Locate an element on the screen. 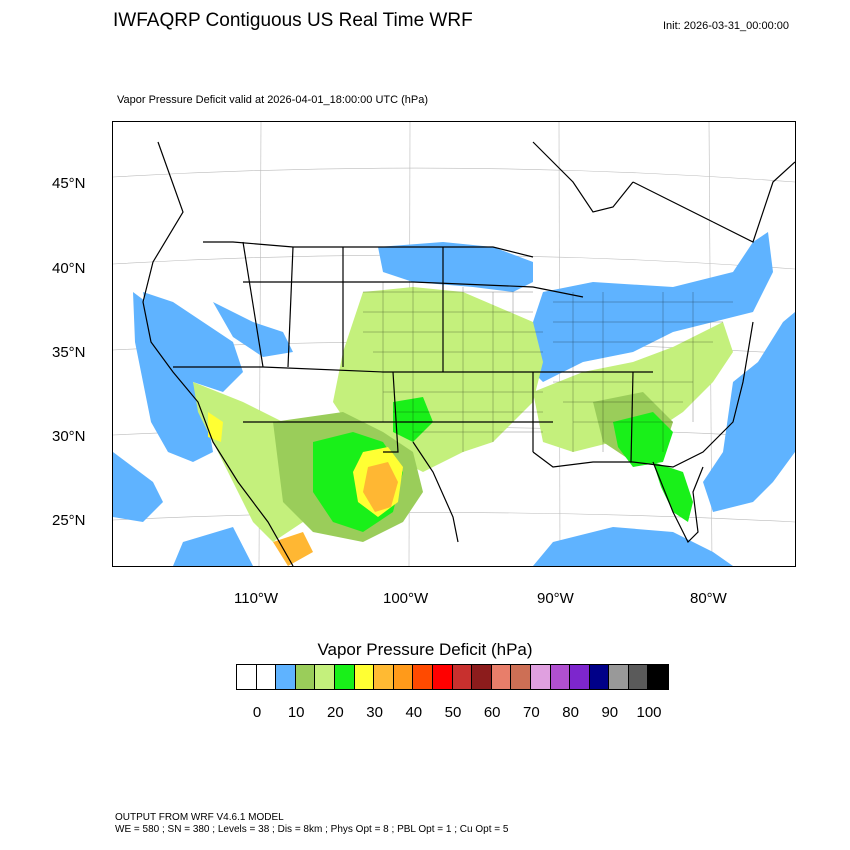 The height and width of the screenshot is (850, 850). colorbar-tick-label: 20 is located at coordinates (335, 712).